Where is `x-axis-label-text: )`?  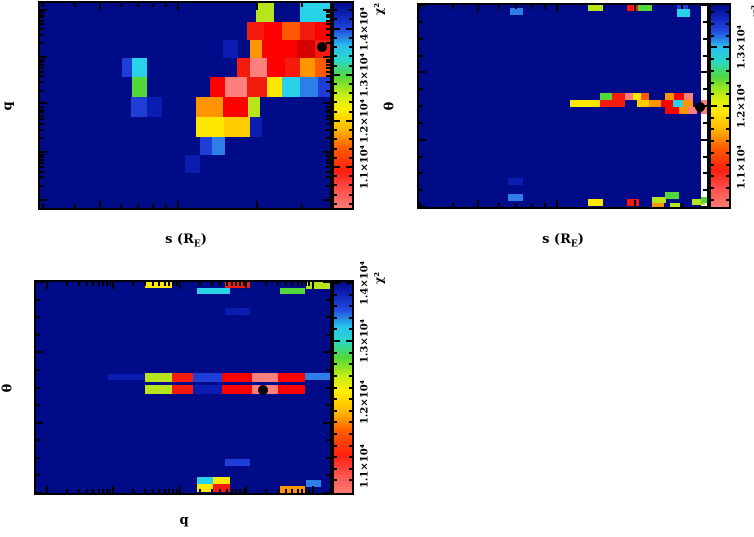 x-axis-label-text: ) is located at coordinates (203, 239).